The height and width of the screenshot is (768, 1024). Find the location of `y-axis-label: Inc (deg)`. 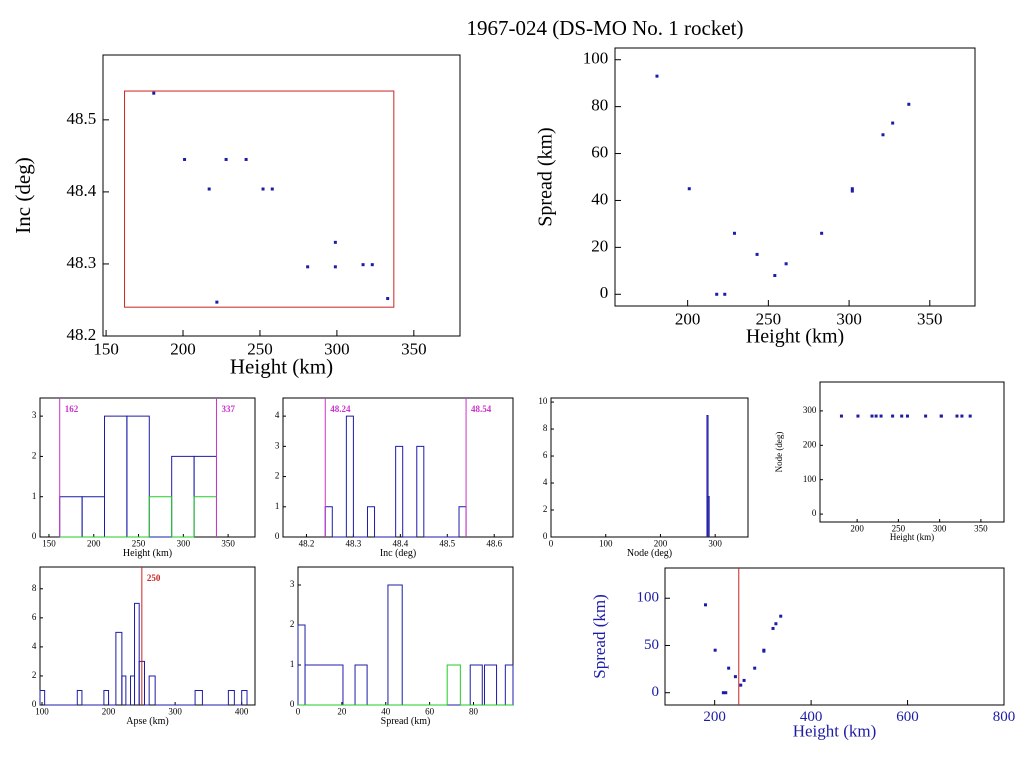

y-axis-label: Inc (deg) is located at coordinates (23, 195).